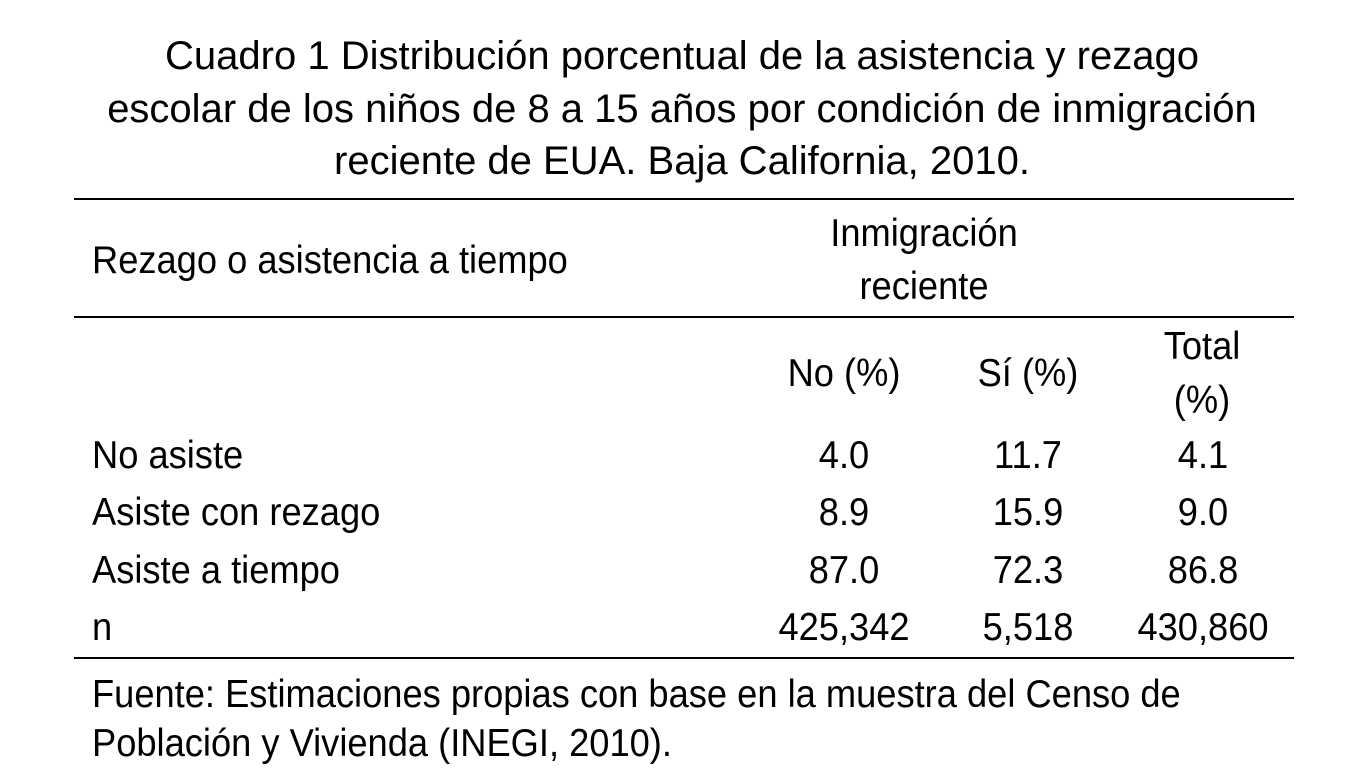  I want to click on table-cell: 9.0, so click(1203, 512).